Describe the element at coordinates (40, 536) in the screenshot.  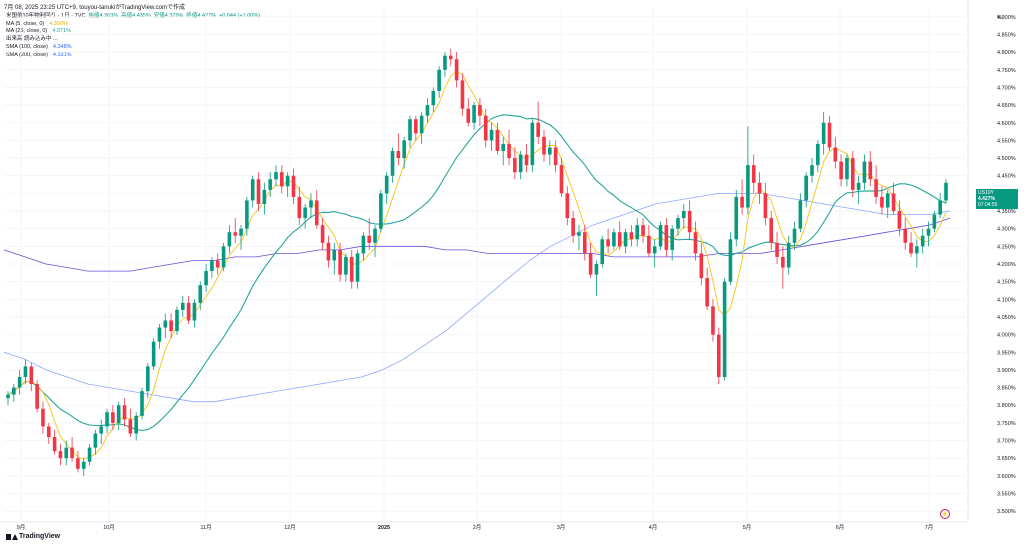
I see `tradingview-logo-text: TradingView` at that location.